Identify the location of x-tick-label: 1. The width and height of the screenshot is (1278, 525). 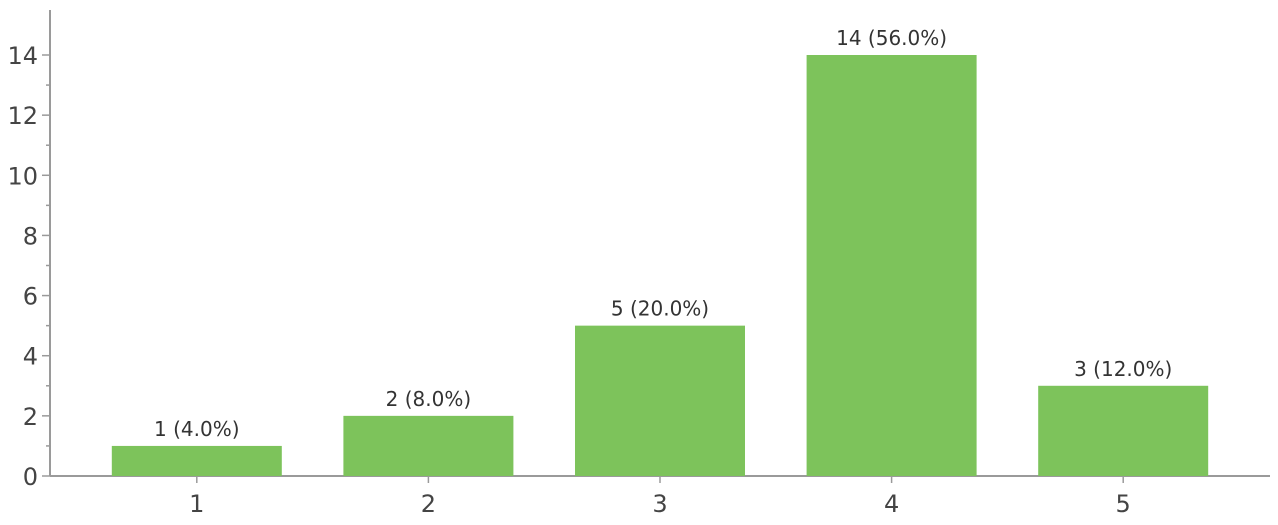
(196, 504).